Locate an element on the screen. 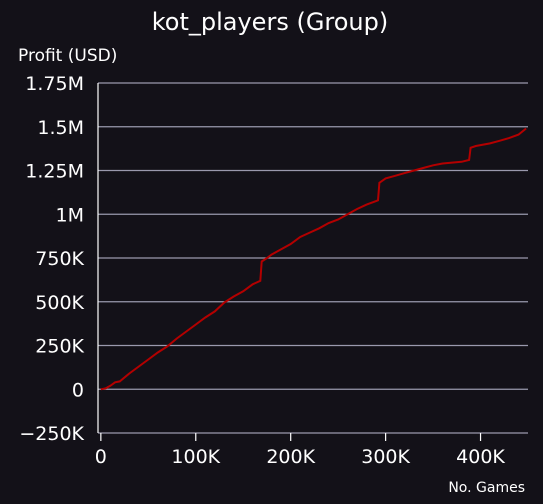 This screenshot has height=504, width=543. y-tick-label: 250K is located at coordinates (59, 347).